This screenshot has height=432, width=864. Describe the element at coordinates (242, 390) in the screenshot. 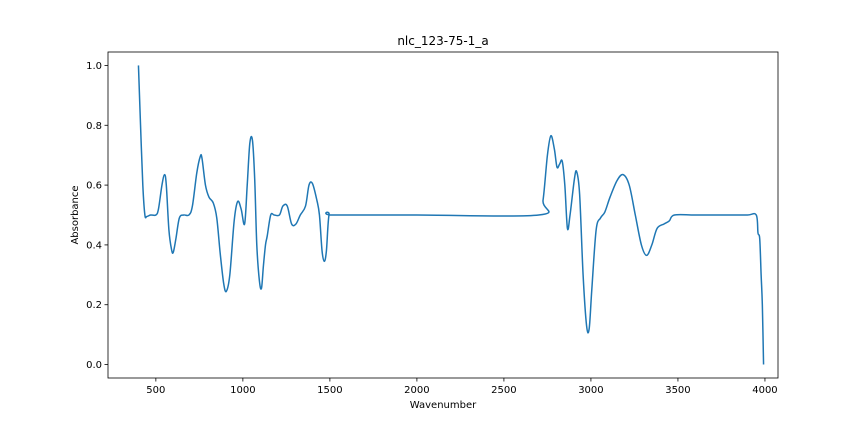

I see `x-tick-label: 1000` at that location.